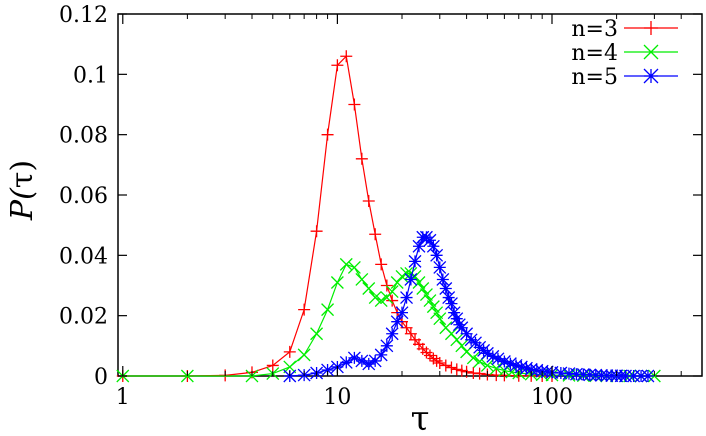  What do you see at coordinates (83, 136) in the screenshot?
I see `y-tick-label: 0.08` at bounding box center [83, 136].